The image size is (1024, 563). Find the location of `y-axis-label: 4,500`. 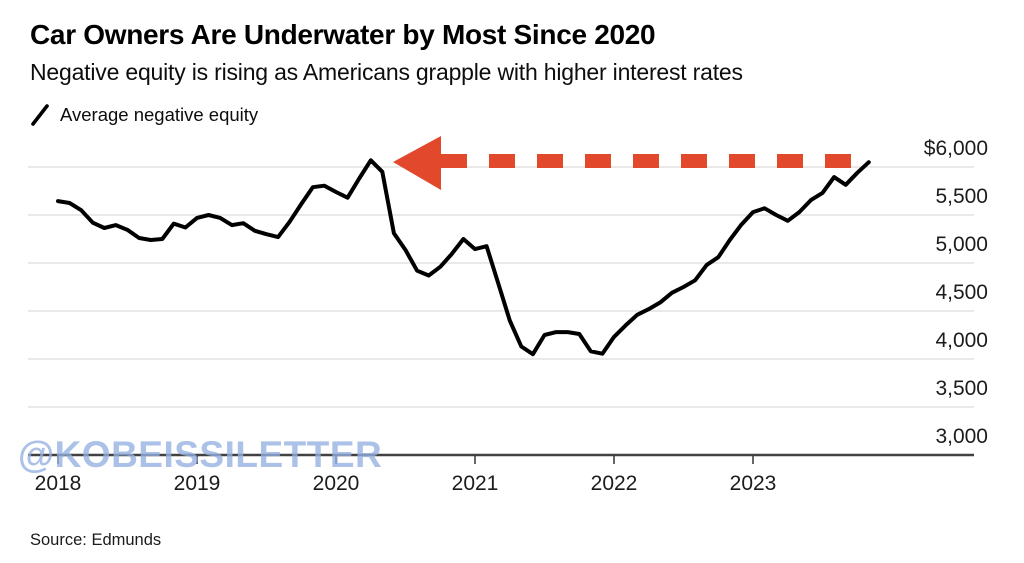

y-axis-label: 4,500 is located at coordinates (961, 292).